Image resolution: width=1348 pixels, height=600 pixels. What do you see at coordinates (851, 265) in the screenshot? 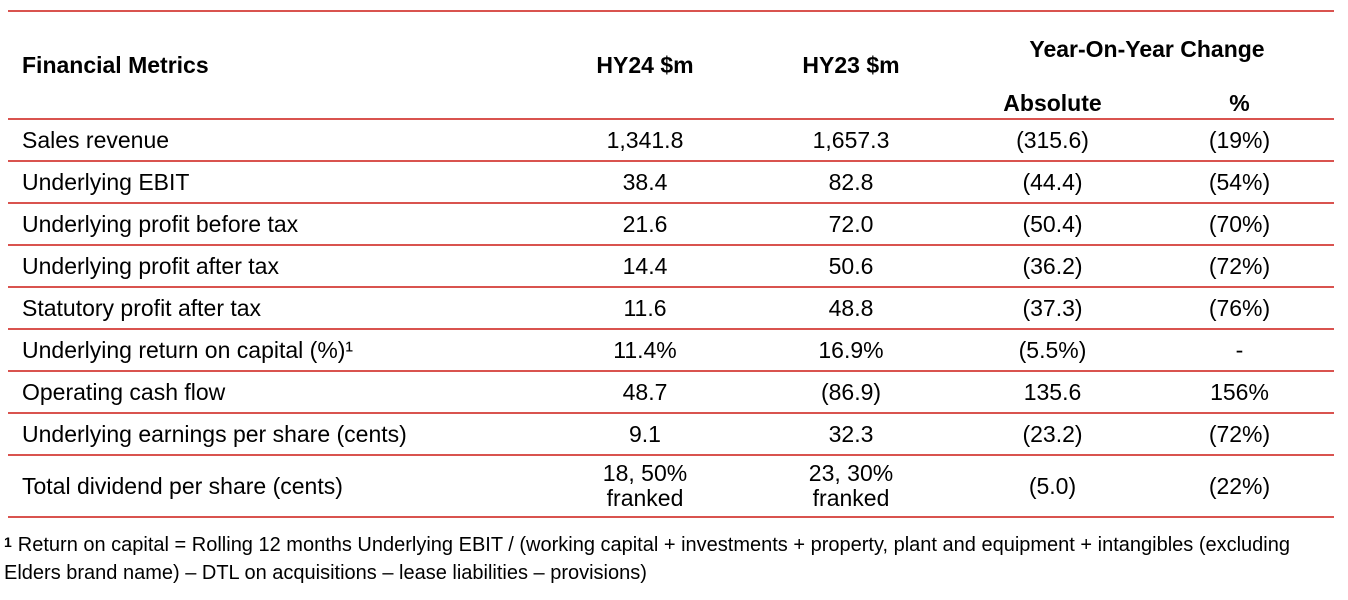
I see `row-hy23: 50.6` at bounding box center [851, 265].